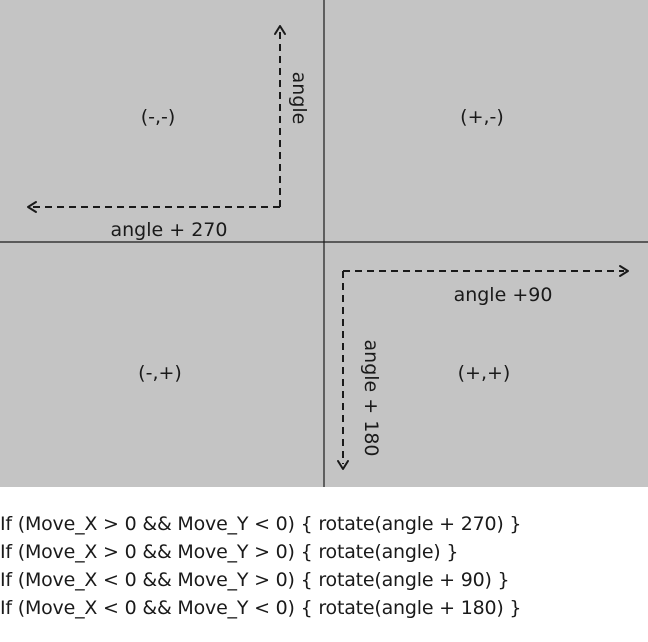  Describe the element at coordinates (158, 117) in the screenshot. I see `quadrant-label-top-left: (-,-)` at that location.